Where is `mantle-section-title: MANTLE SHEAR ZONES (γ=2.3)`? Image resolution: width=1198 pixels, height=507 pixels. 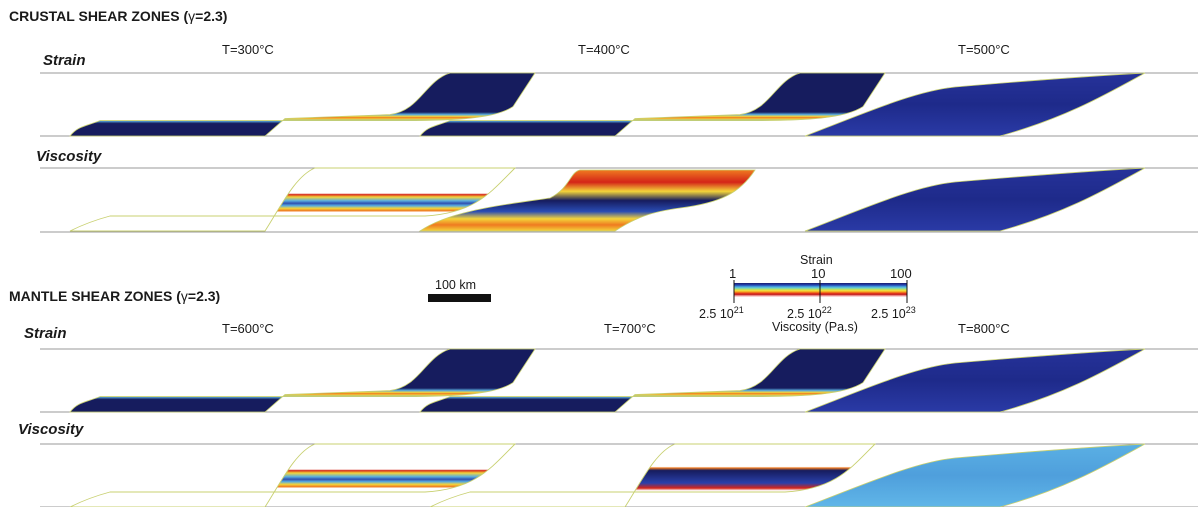 mantle-section-title: MANTLE SHEAR ZONES (γ=2.3) is located at coordinates (115, 296).